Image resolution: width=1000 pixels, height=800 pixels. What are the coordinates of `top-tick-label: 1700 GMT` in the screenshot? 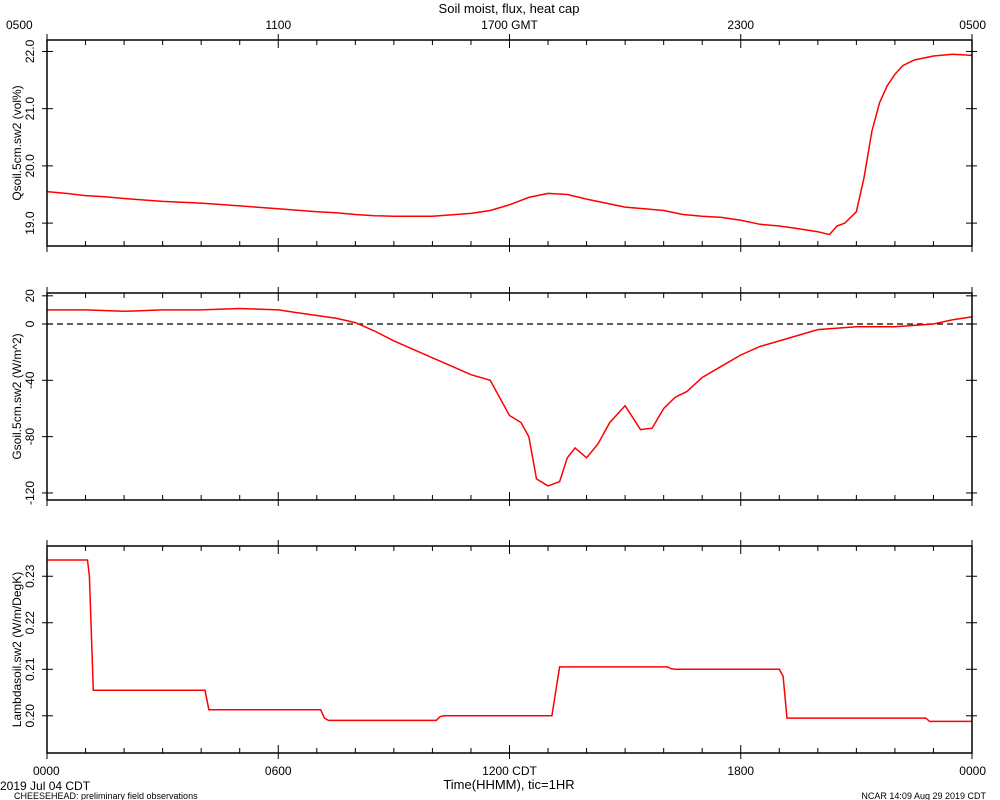 It's located at (509, 25).